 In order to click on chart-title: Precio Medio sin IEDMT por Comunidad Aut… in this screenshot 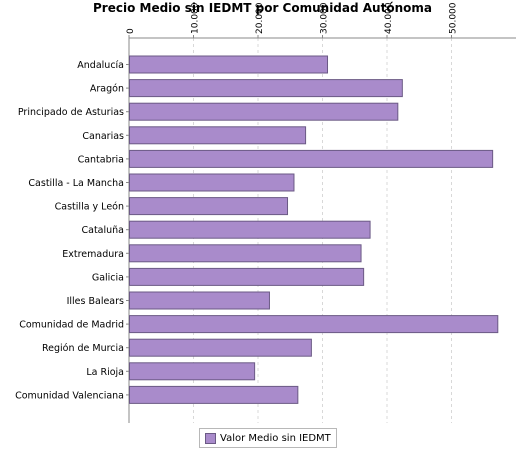, I will do `click(262, 8)`.